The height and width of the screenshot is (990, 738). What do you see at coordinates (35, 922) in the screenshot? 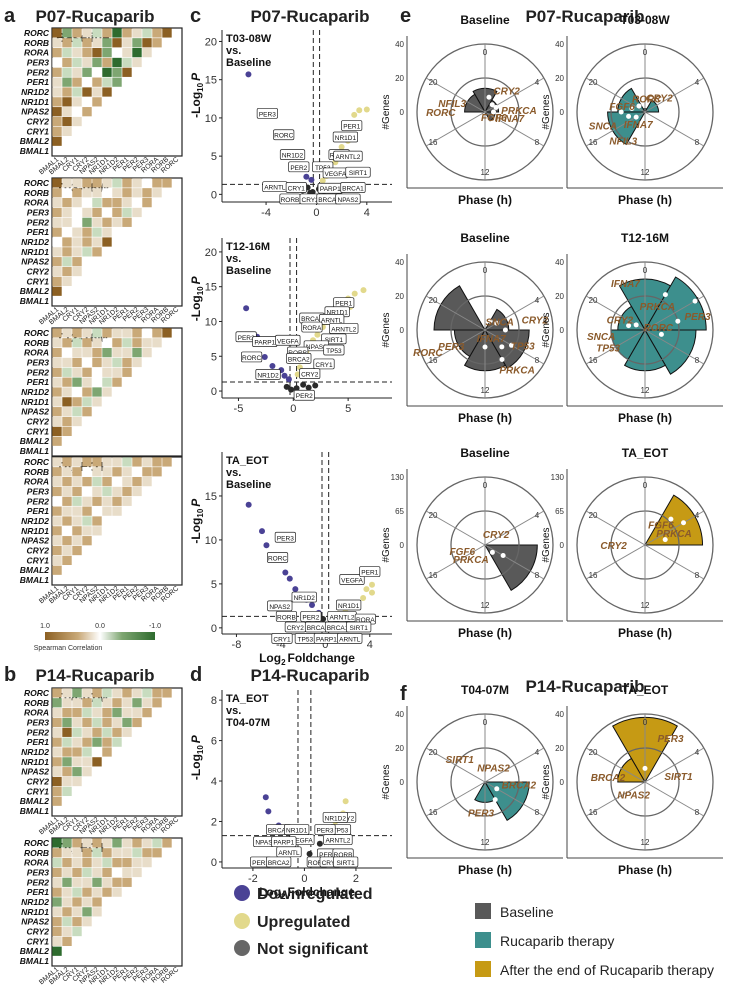
I see `heatmap-ylabel: NPAS2` at bounding box center [35, 922].